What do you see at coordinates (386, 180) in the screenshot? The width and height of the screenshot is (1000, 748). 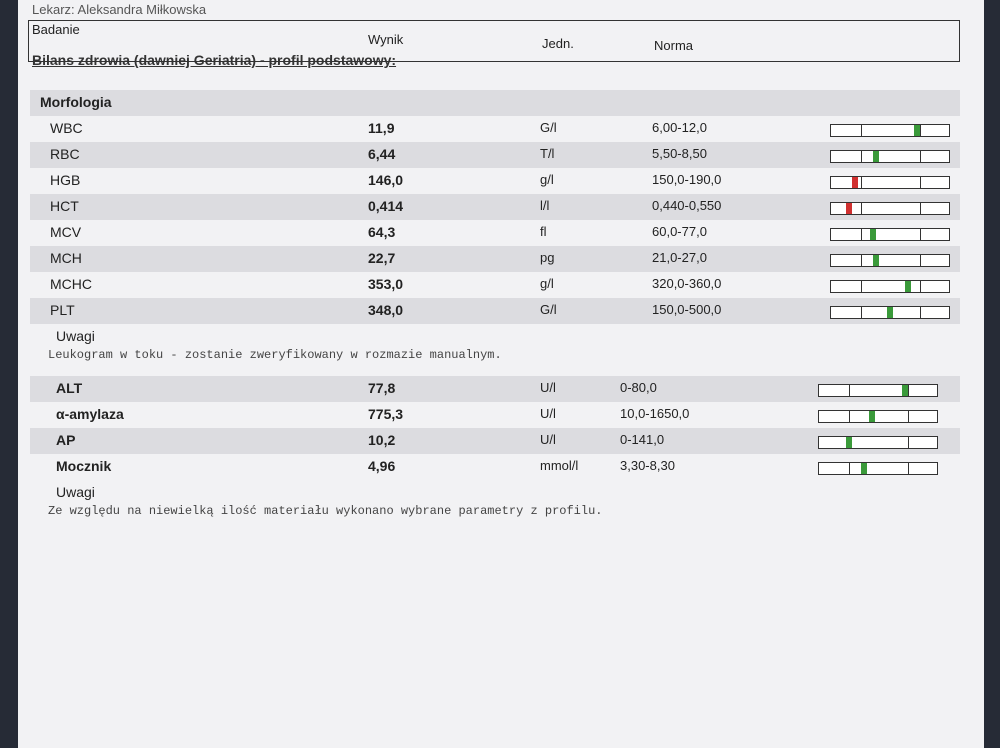 I see `result: 146,0` at bounding box center [386, 180].